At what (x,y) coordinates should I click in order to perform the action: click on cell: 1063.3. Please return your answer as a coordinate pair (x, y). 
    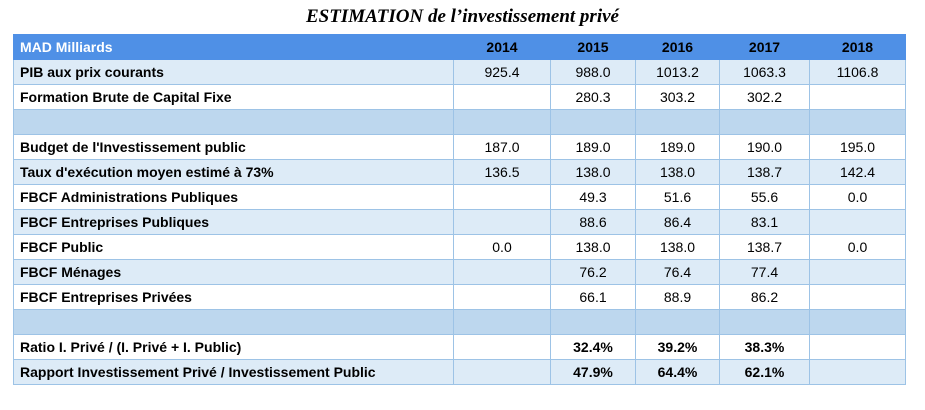
    Looking at the image, I should click on (764, 72).